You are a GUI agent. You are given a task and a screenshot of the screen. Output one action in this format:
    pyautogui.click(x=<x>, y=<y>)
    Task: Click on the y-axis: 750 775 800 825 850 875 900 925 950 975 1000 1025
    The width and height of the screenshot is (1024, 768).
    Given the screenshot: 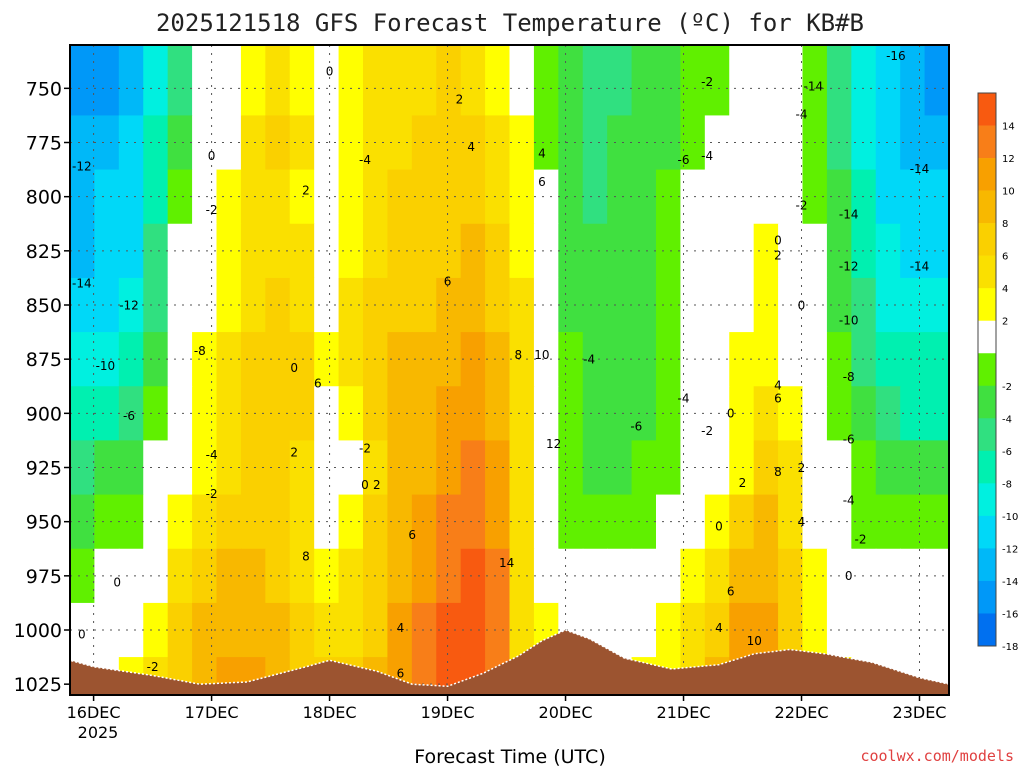 What is the action you would take?
    pyautogui.click(x=42, y=387)
    